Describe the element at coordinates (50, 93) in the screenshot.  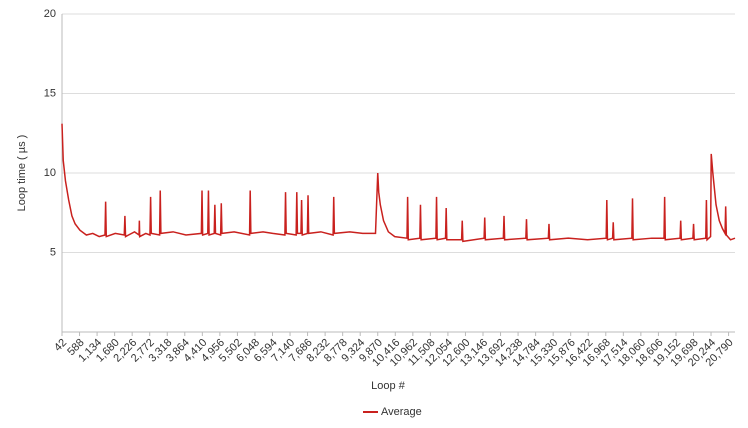
I see `y-tick-label: 15` at that location.